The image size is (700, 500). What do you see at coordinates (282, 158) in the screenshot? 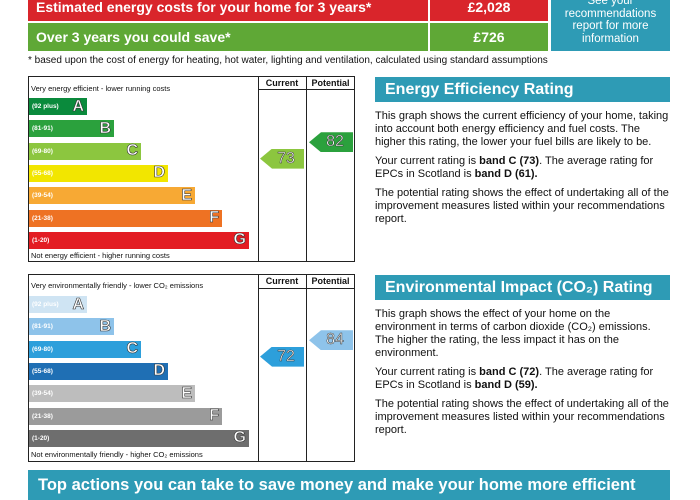
I see `energy-current-rating-arrow: 73` at bounding box center [282, 158].